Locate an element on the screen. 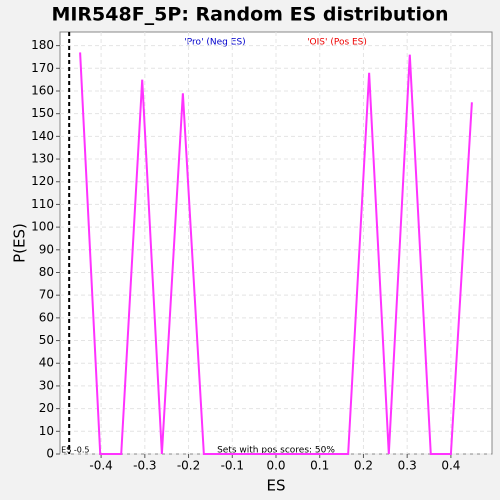 The width and height of the screenshot is (500, 500). x-tick-label: -0.1 is located at coordinates (232, 466).